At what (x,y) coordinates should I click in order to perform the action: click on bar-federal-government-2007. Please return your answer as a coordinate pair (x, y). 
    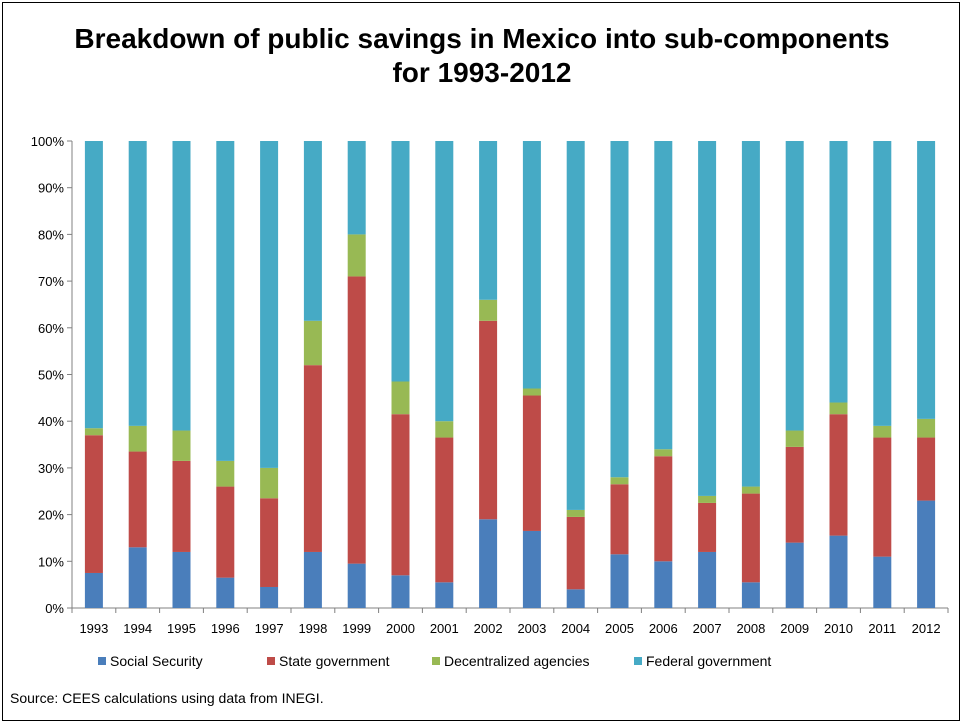
    Looking at the image, I should click on (707, 318).